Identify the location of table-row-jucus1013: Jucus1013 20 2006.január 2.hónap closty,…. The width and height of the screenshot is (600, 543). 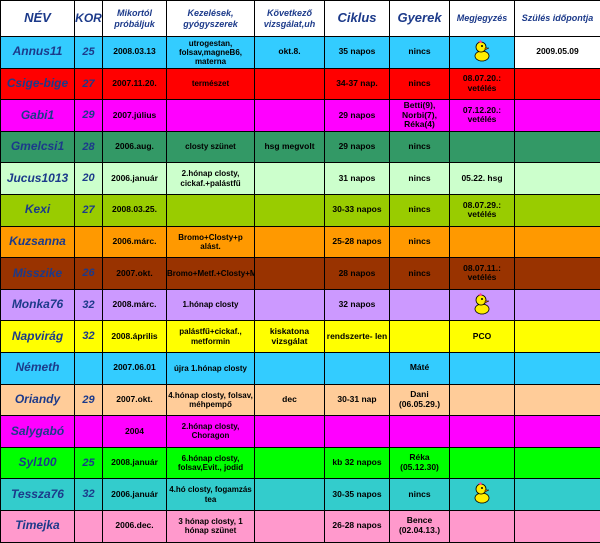
(300, 179).